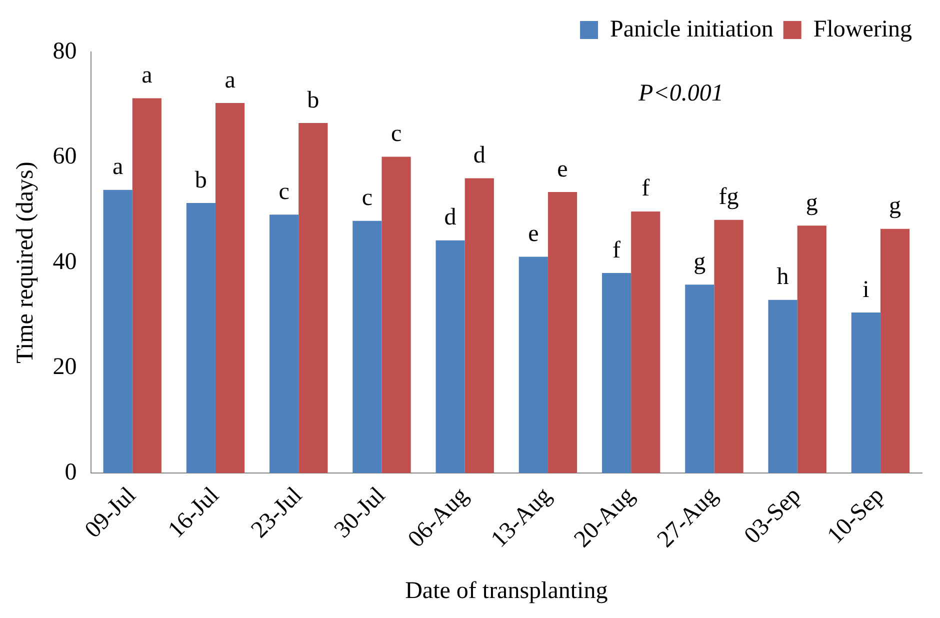  I want to click on legend-label: Flowering, so click(862, 29).